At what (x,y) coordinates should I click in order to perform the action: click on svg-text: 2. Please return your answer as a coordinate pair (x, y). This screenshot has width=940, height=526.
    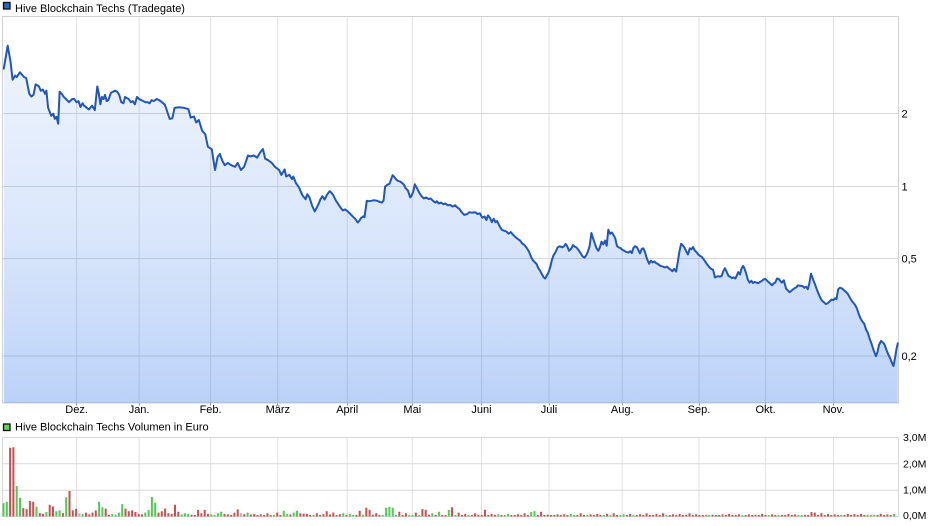
    Looking at the image, I should click on (905, 115).